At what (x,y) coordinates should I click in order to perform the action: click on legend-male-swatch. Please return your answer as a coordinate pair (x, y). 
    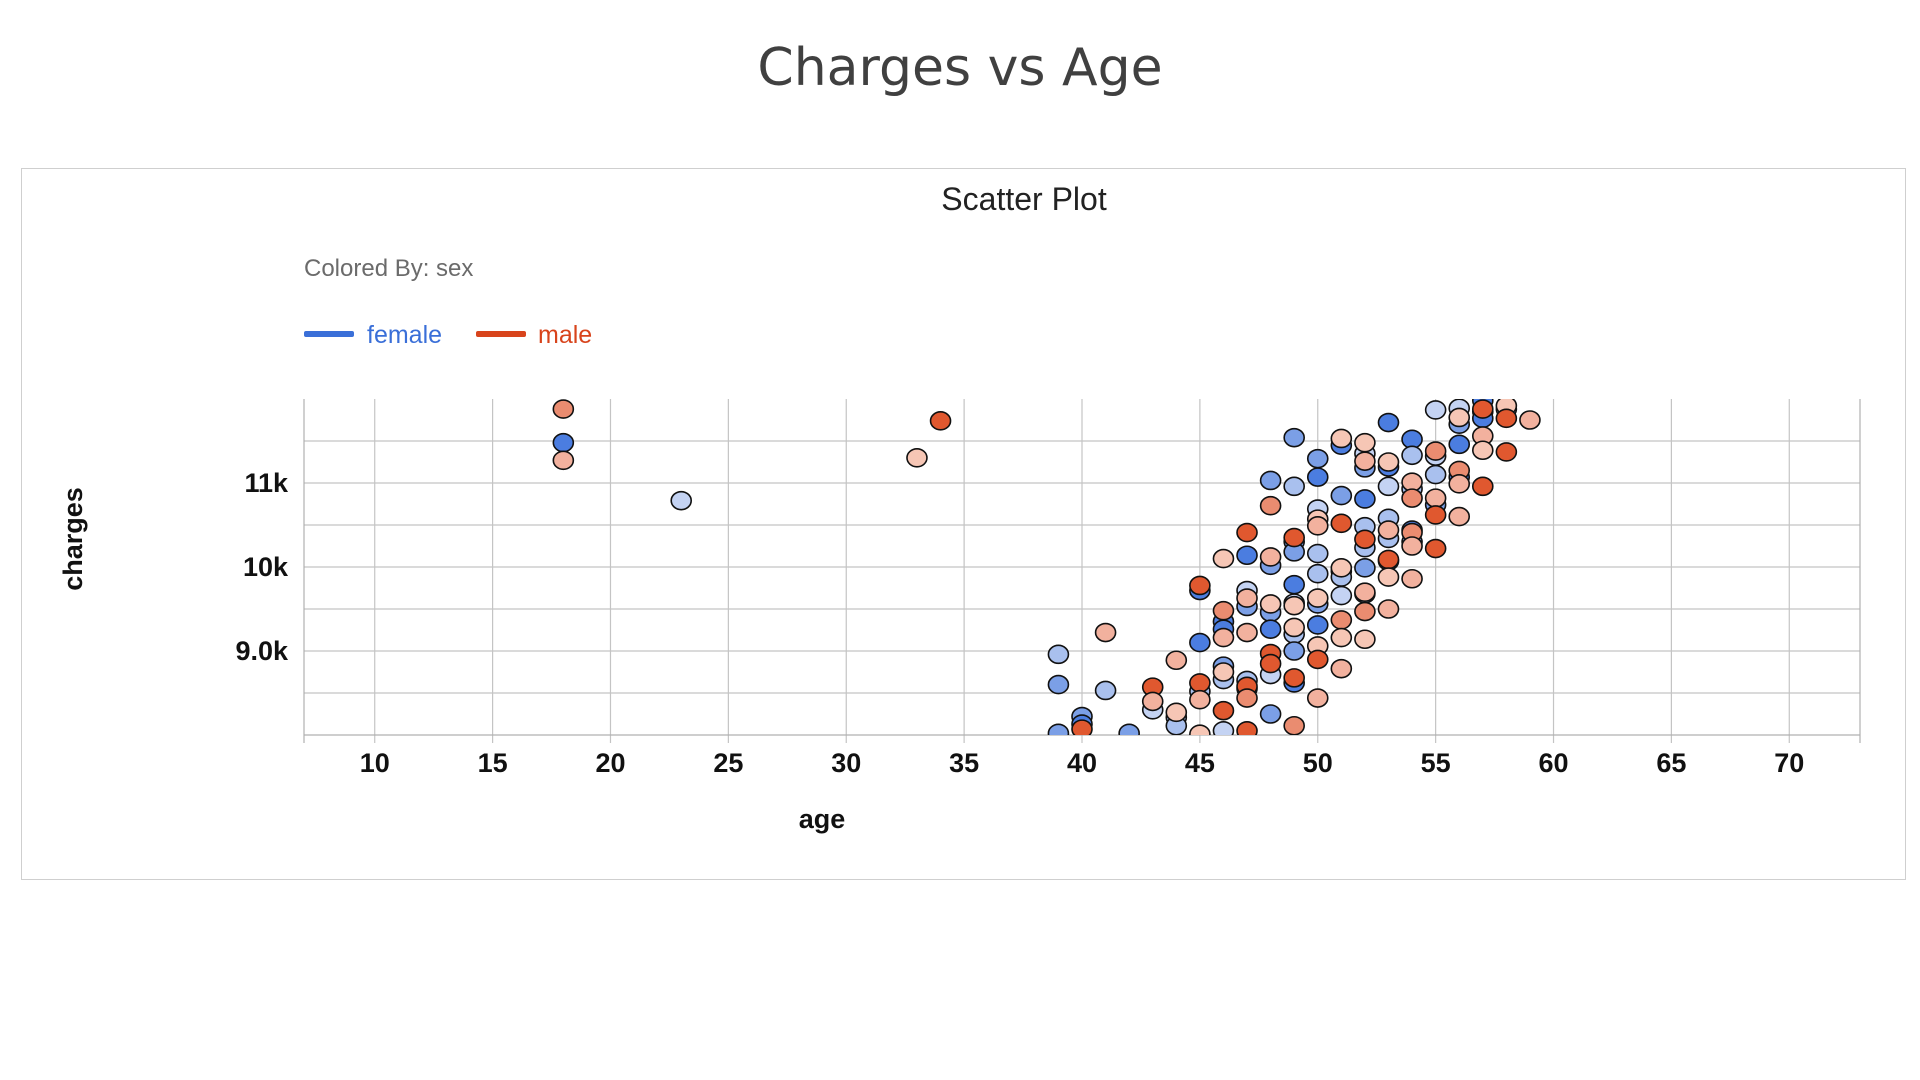
    Looking at the image, I should click on (501, 334).